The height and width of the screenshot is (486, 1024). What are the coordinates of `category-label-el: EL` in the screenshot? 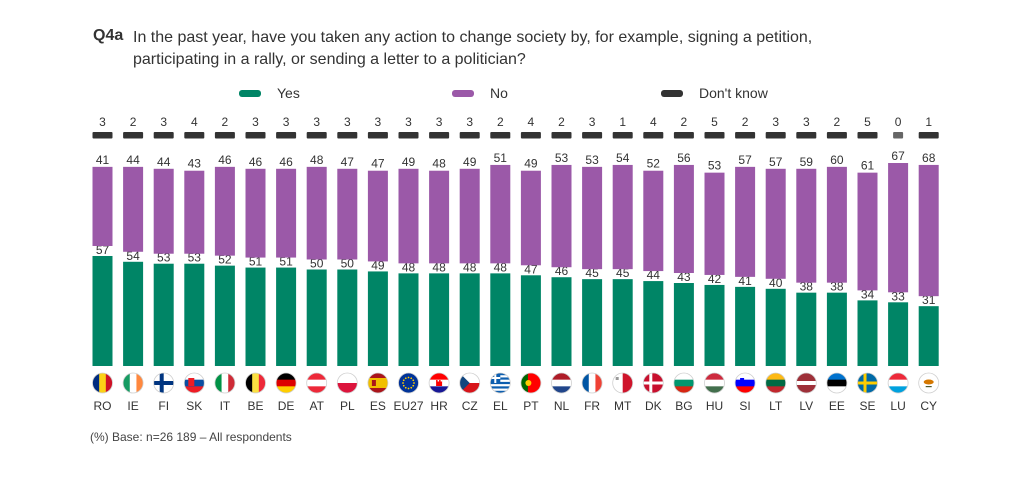 It's located at (500, 406).